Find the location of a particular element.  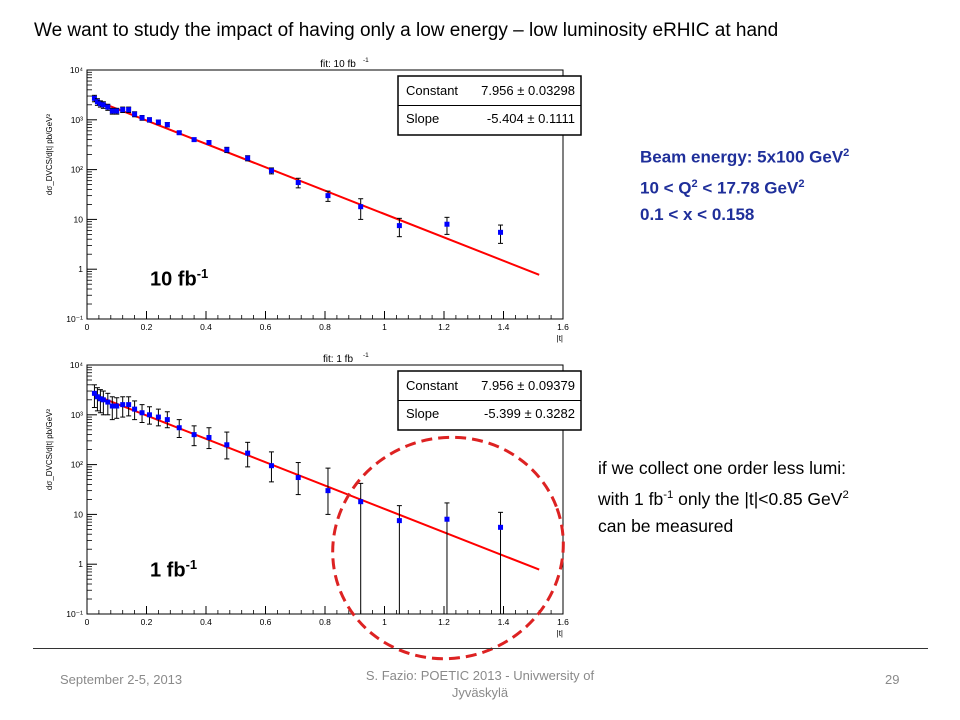

footer-date: September 2-5, 2013 is located at coordinates (121, 679).